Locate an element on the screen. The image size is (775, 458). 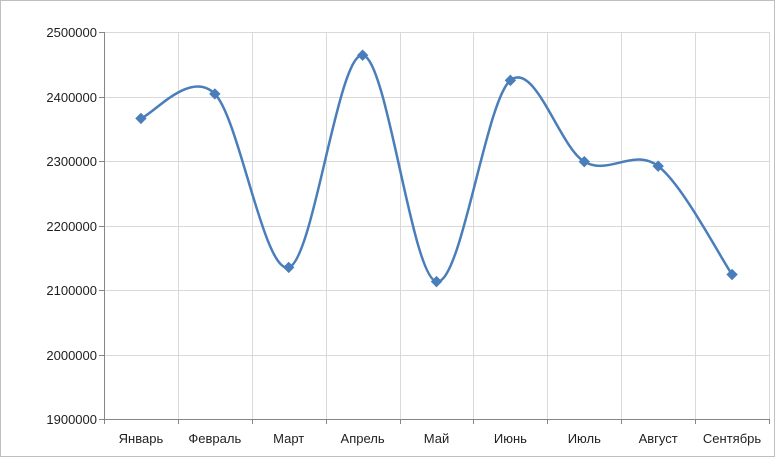
y-tick-label: 2400000 is located at coordinates (71, 97).